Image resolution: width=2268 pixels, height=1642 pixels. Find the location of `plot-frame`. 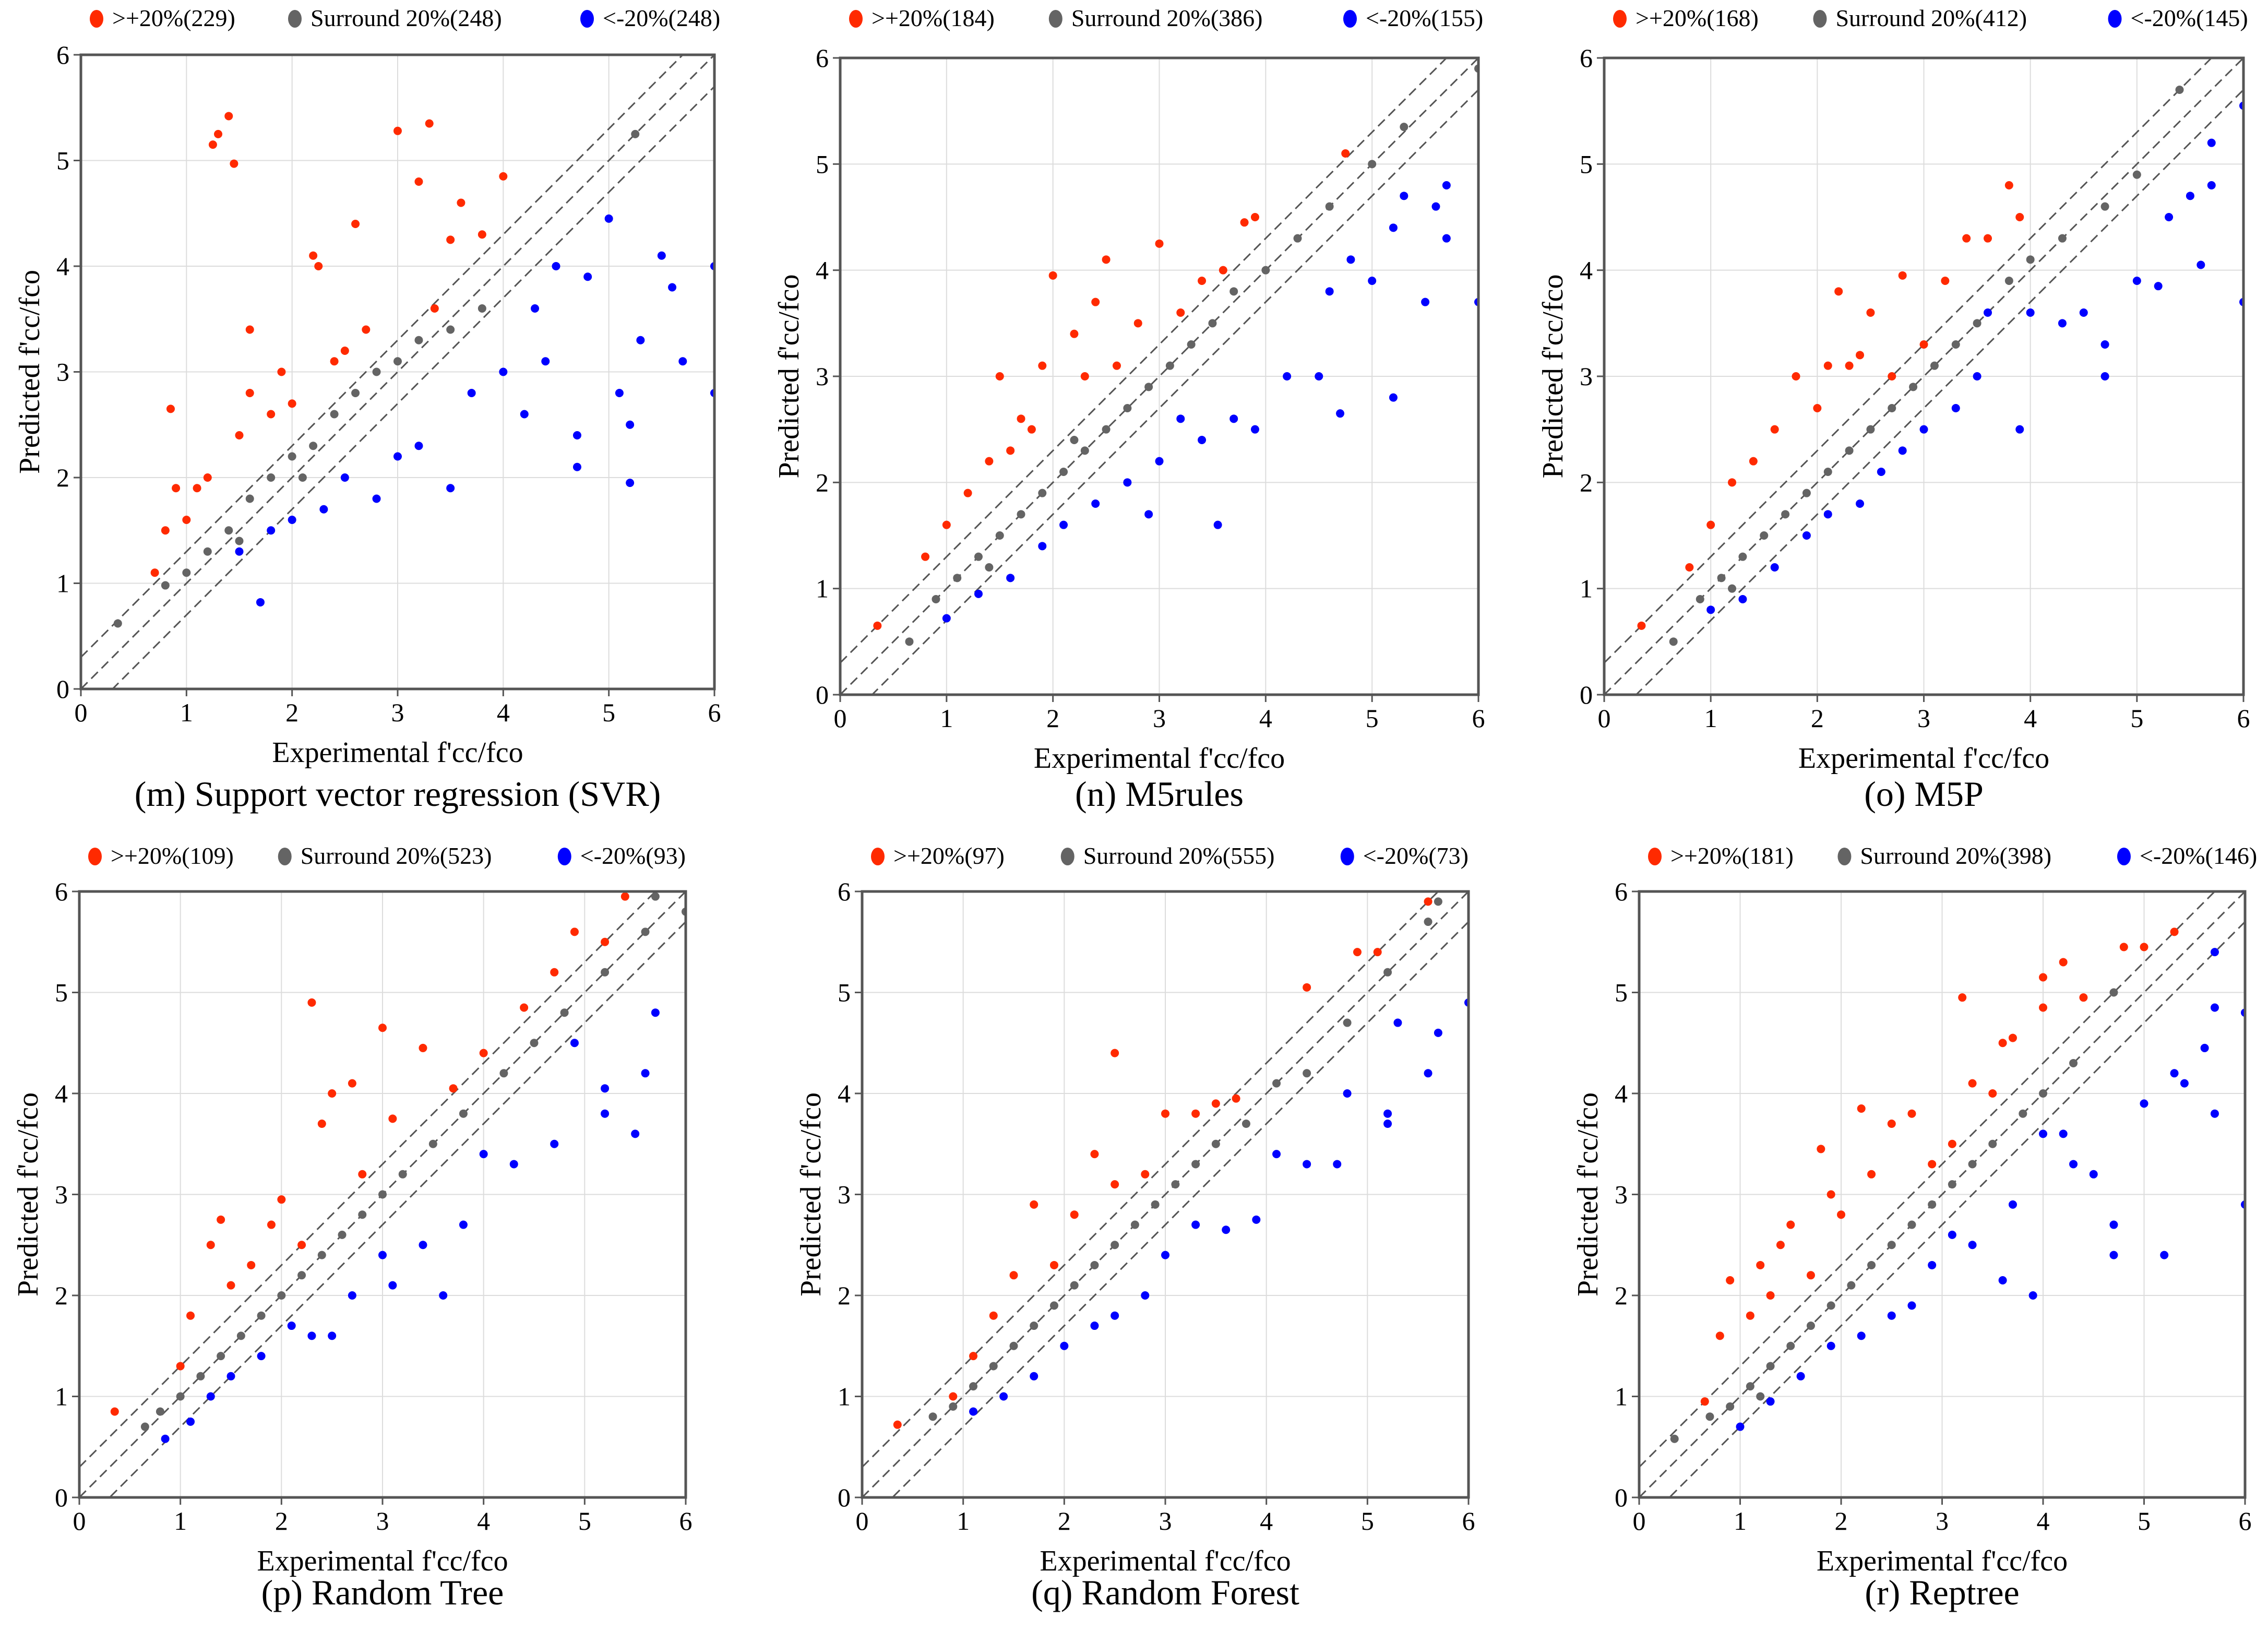

plot-frame is located at coordinates (1924, 376).